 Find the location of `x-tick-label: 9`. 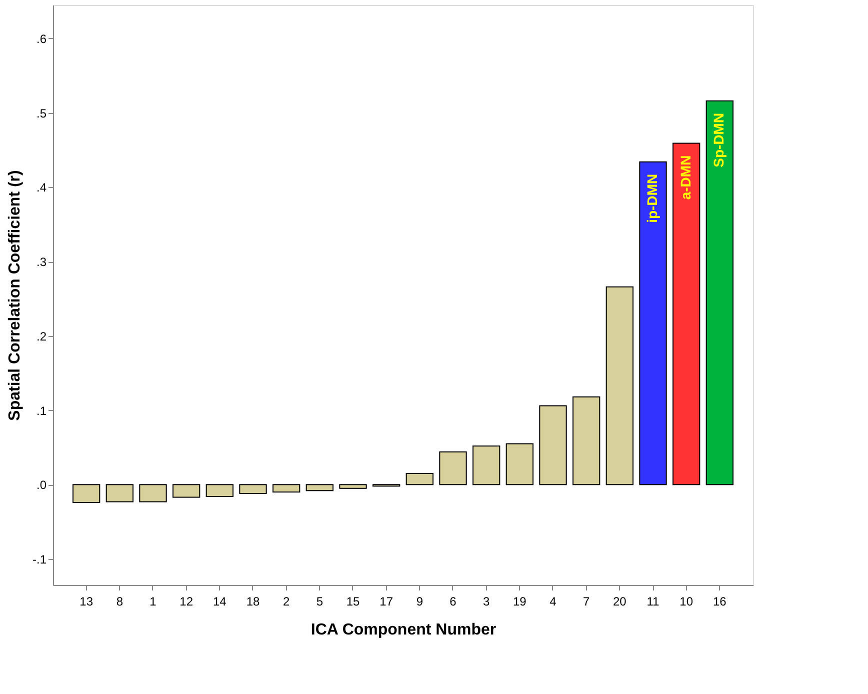

x-tick-label: 9 is located at coordinates (420, 601).